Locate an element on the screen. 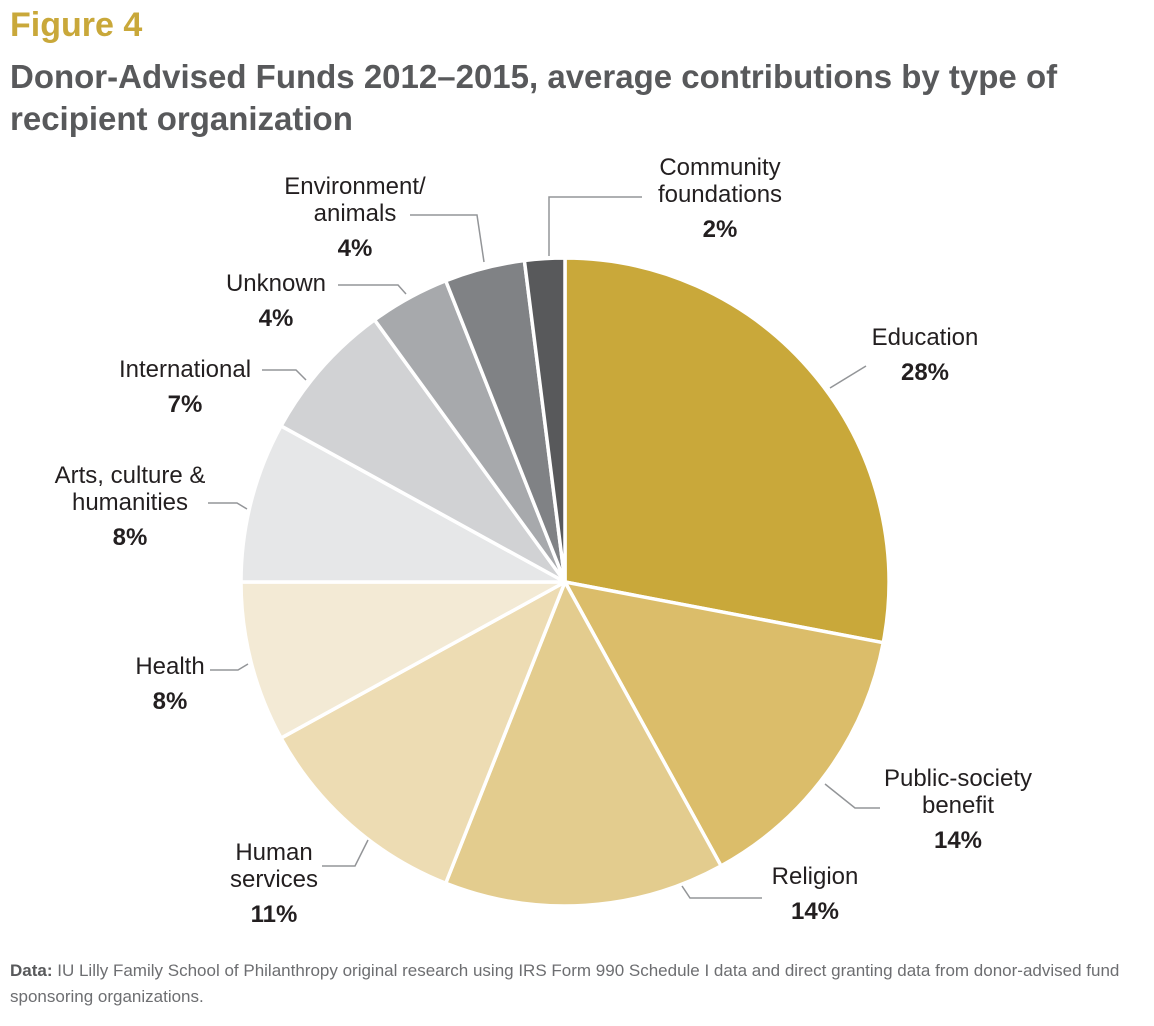 This screenshot has height=1026, width=1154. leader-line-public-society-benefit is located at coordinates (852, 796).